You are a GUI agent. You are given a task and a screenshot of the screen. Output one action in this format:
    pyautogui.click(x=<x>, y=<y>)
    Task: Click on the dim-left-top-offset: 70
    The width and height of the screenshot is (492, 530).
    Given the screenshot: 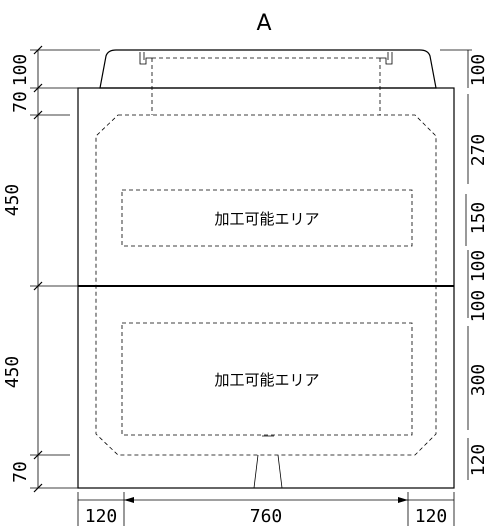 What is the action you would take?
    pyautogui.click(x=20, y=102)
    